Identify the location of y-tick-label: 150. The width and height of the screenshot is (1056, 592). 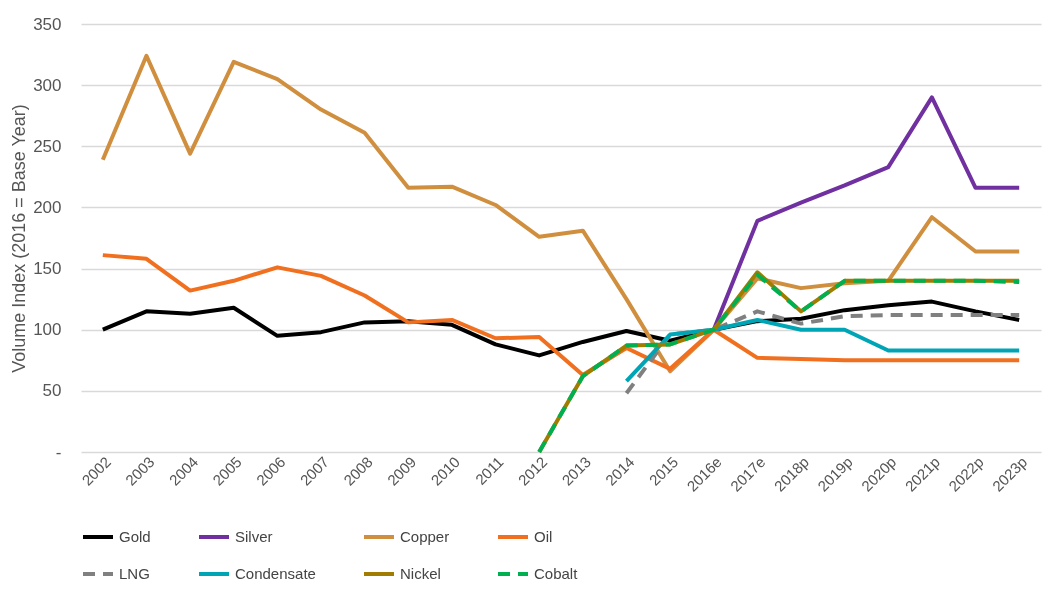
(47, 269).